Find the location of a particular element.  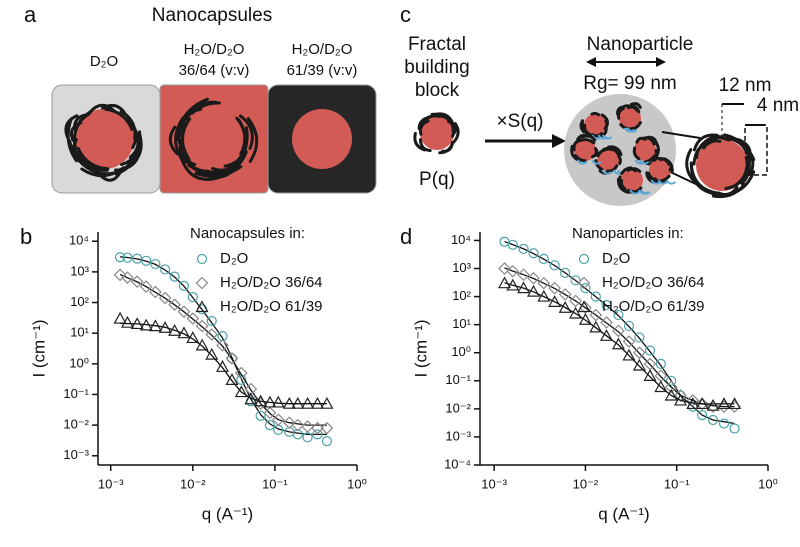

y-tick-label: 10³ is located at coordinates (79, 270).